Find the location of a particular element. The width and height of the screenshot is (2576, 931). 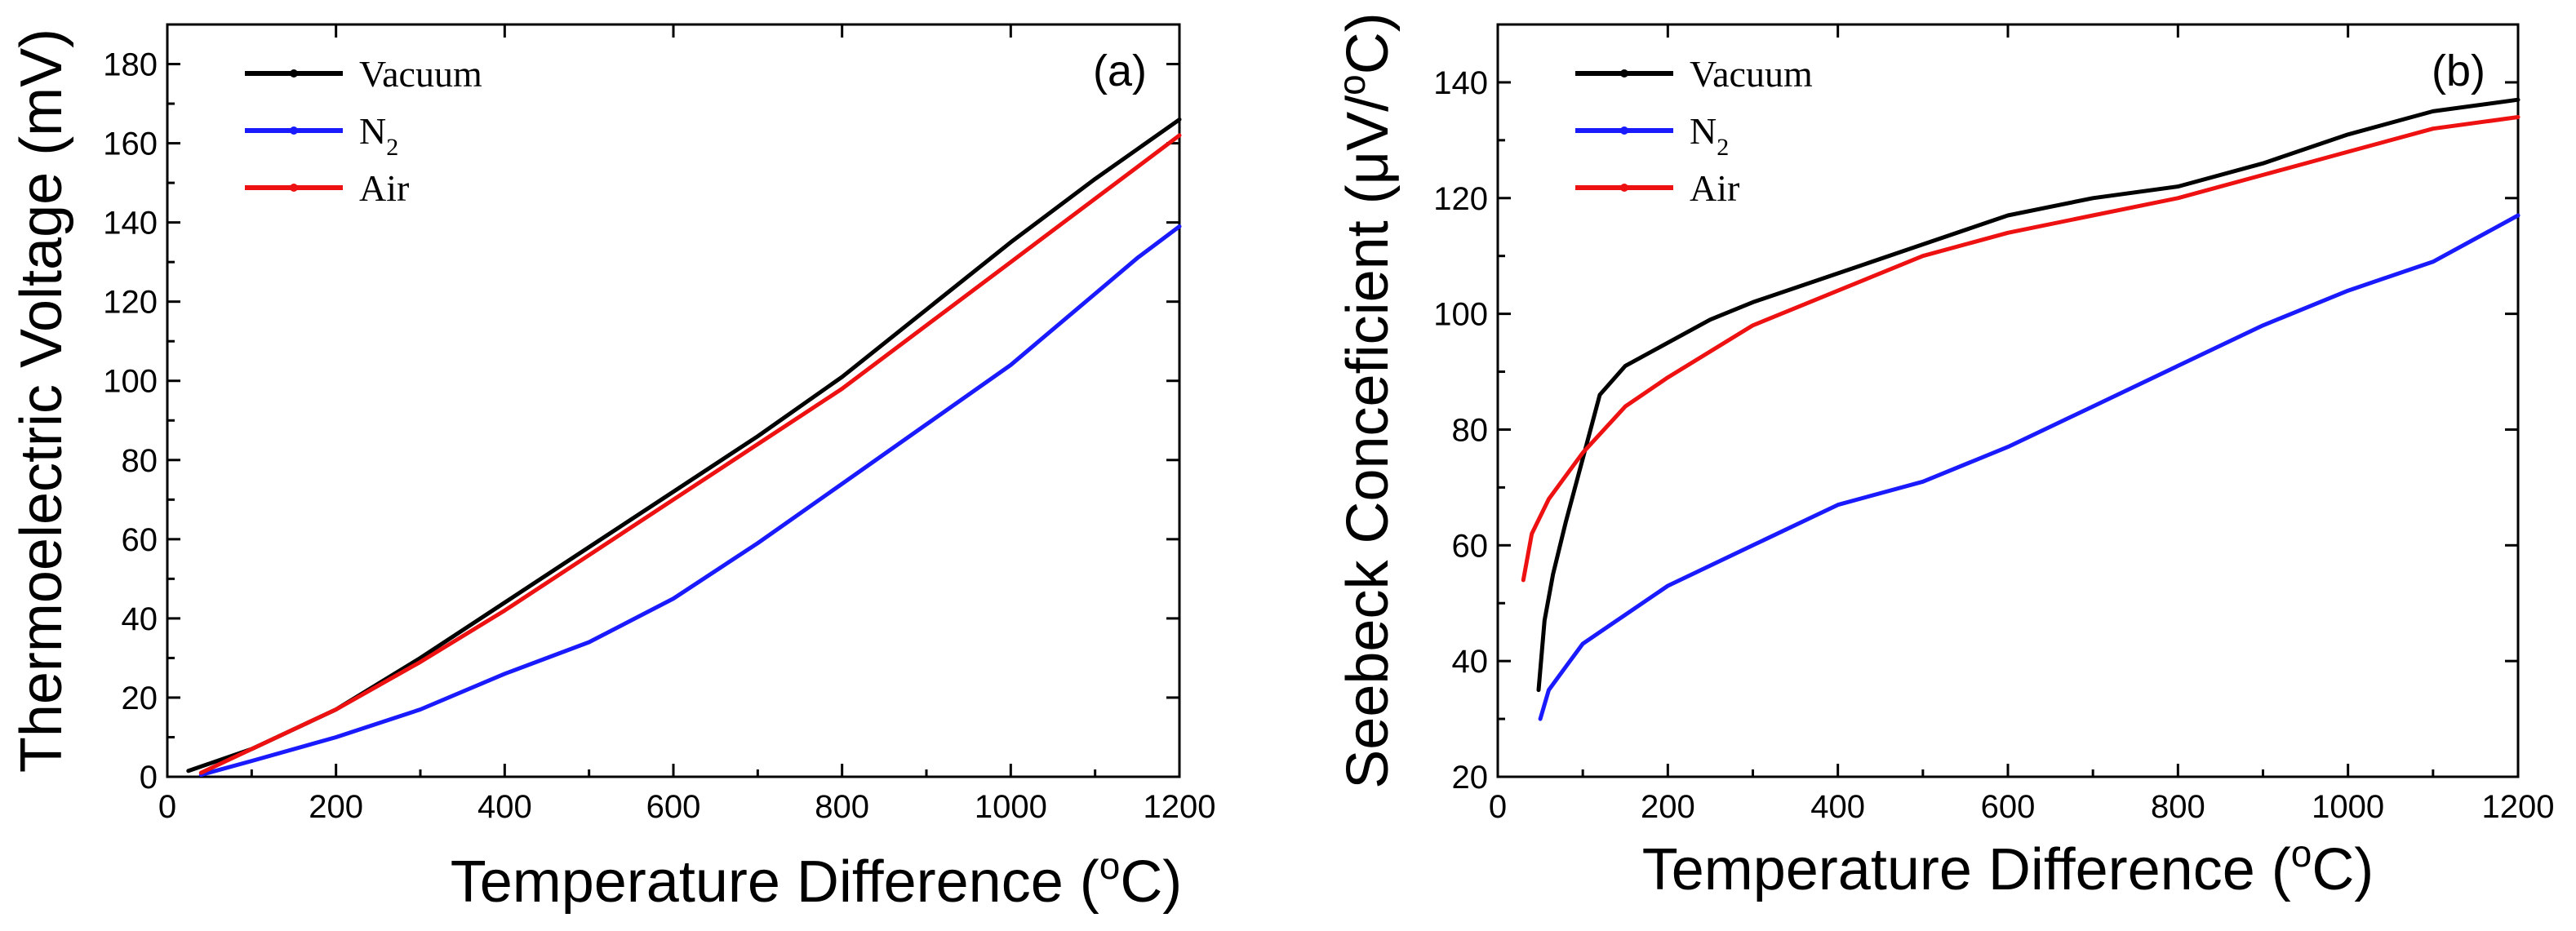

panel-label: (b) is located at coordinates (2458, 71).